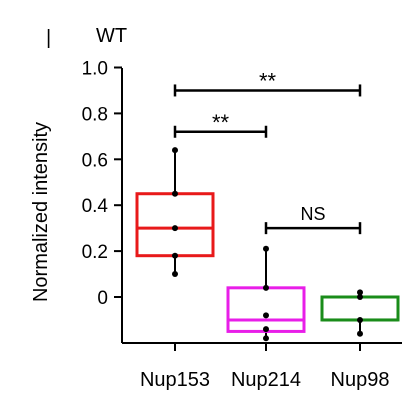 This screenshot has width=416, height=403. I want to click on box-nup153, so click(175, 212).